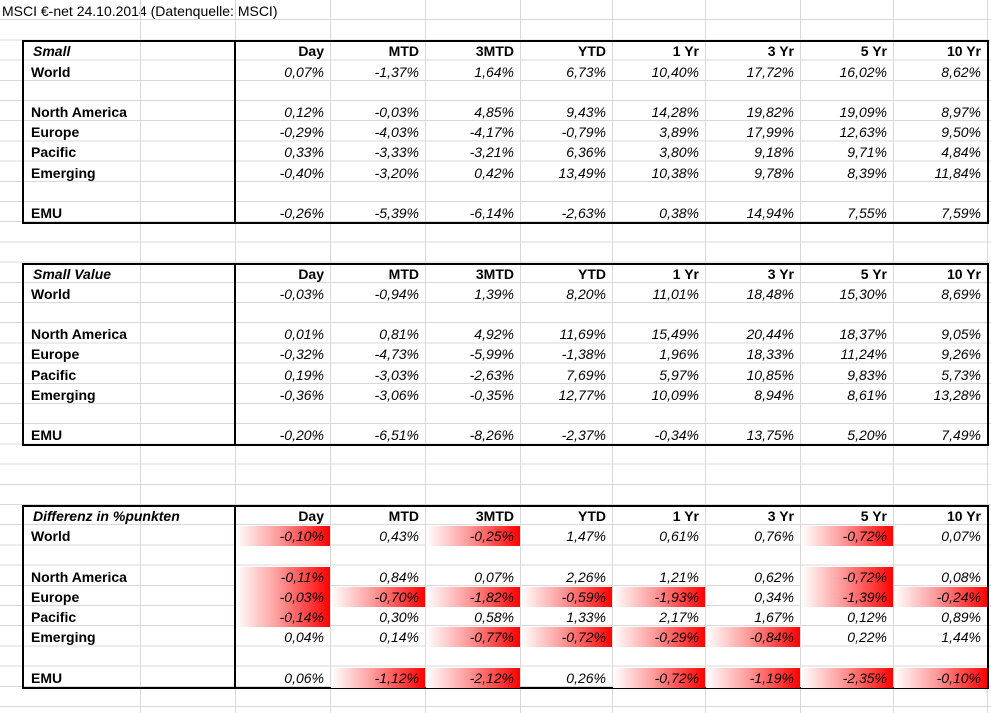 The height and width of the screenshot is (713, 991). Describe the element at coordinates (301, 213) in the screenshot. I see `value-cell: -0,26%` at that location.